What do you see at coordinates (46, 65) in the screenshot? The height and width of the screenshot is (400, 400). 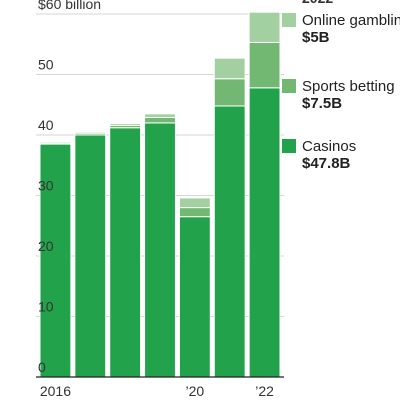 I see `y-tick-label: 50` at bounding box center [46, 65].